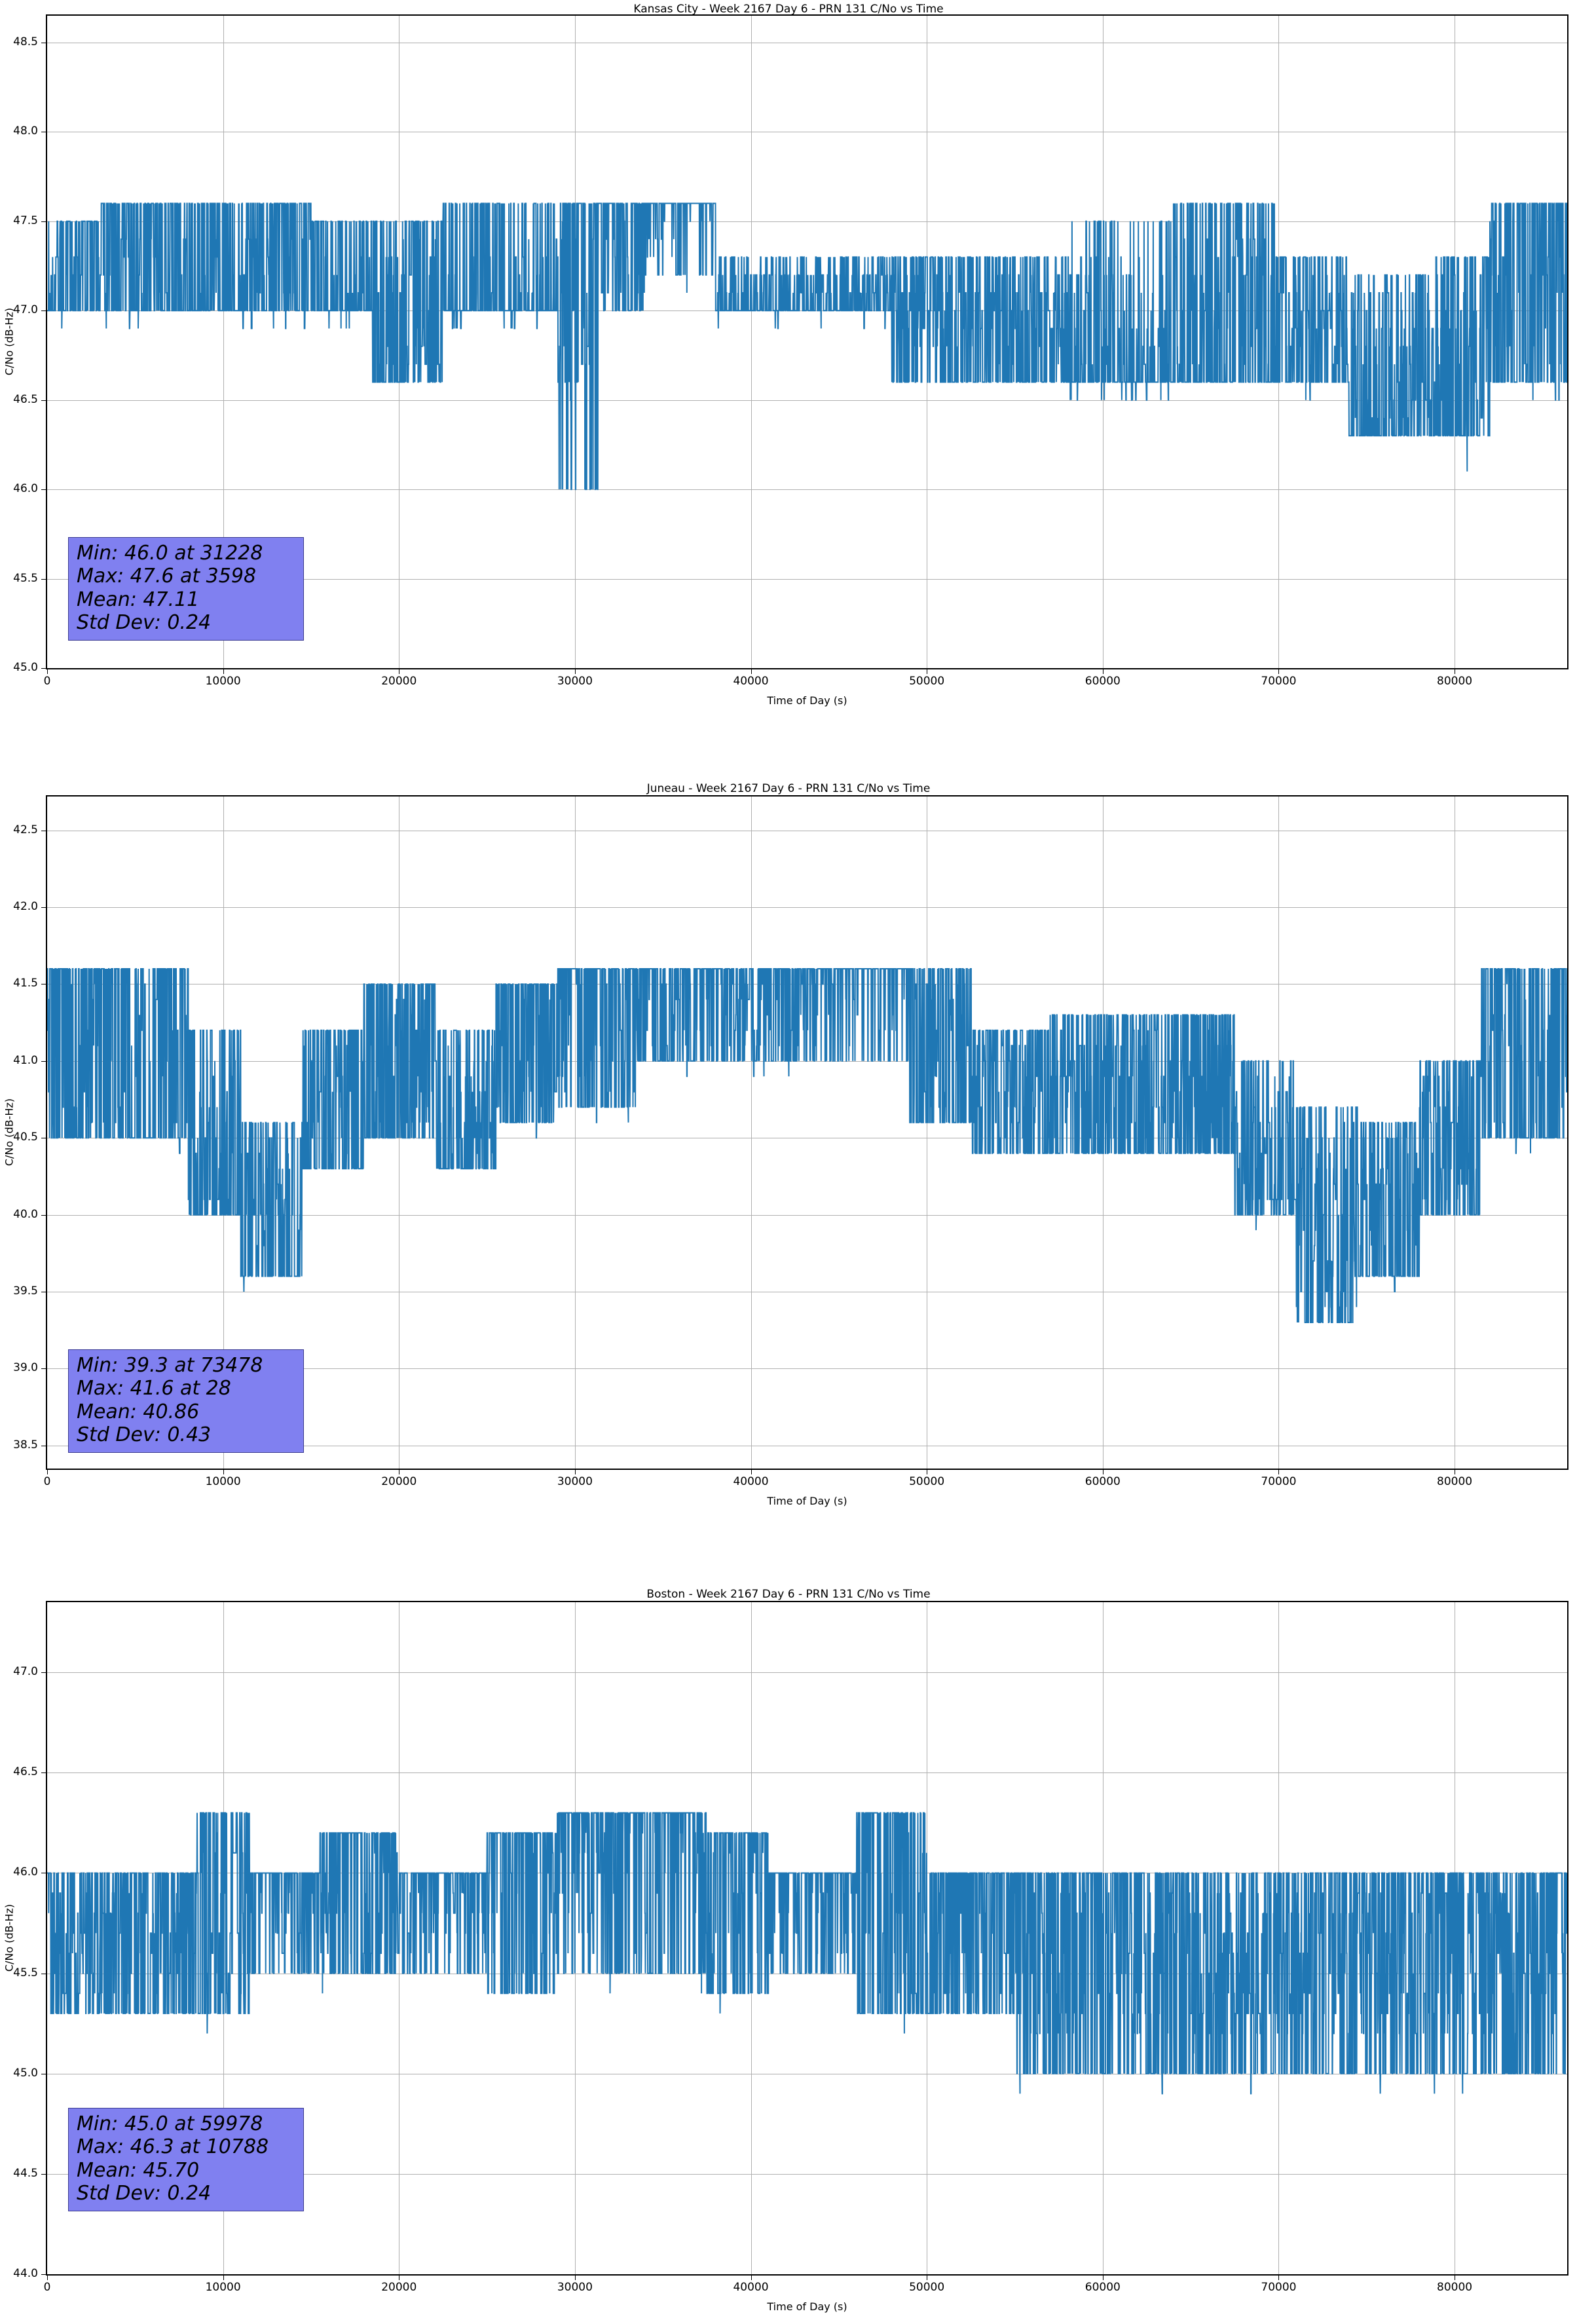 The height and width of the screenshot is (2324, 1577). Describe the element at coordinates (144, 1435) in the screenshot. I see `stats-line: Std Dev: 0.43` at that location.